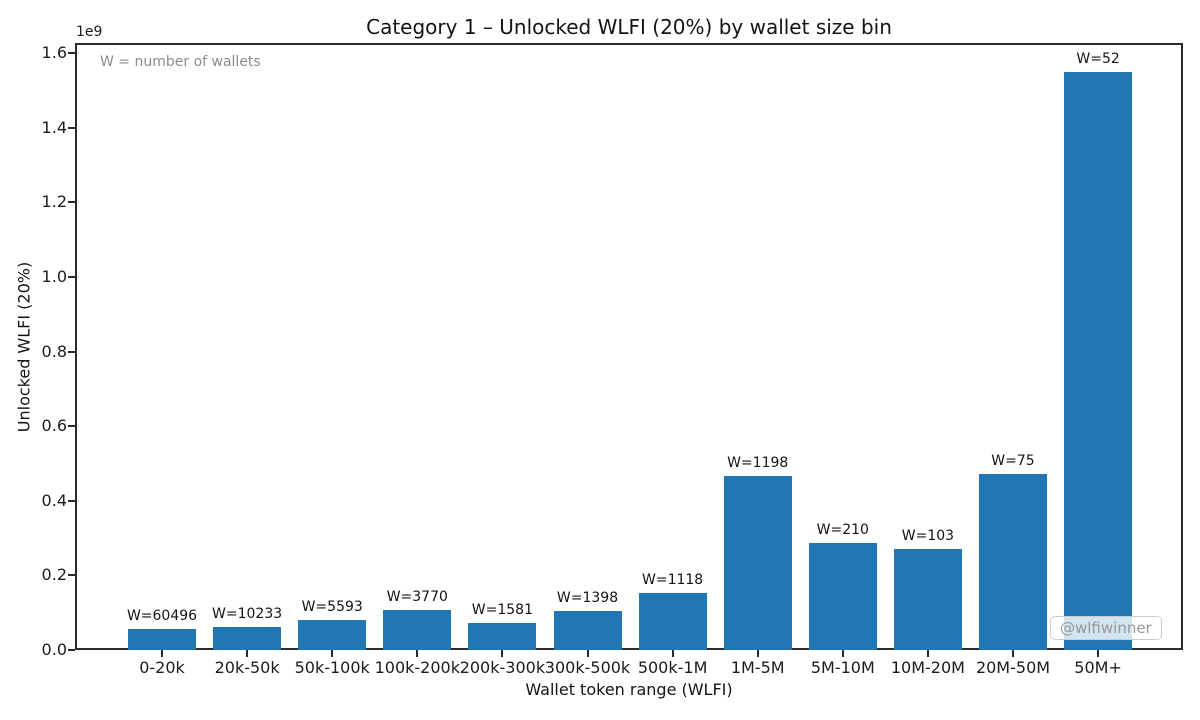  What do you see at coordinates (757, 563) in the screenshot?
I see `bar-1M-5M` at bounding box center [757, 563].